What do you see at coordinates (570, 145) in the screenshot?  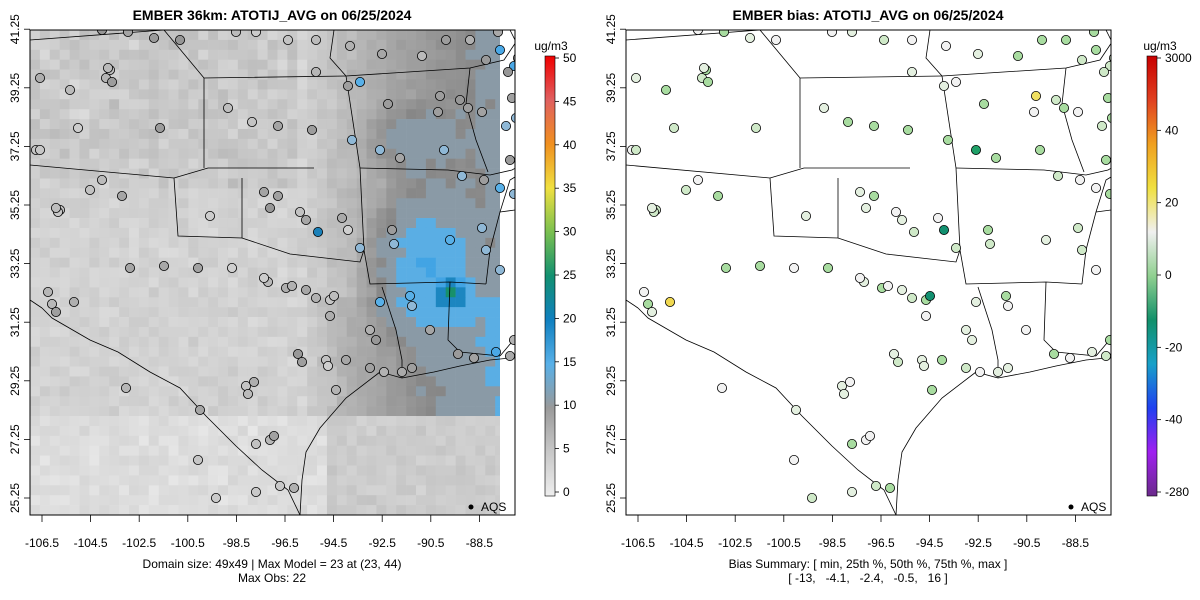 I see `left-colorbar-tick-label: 40` at bounding box center [570, 145].